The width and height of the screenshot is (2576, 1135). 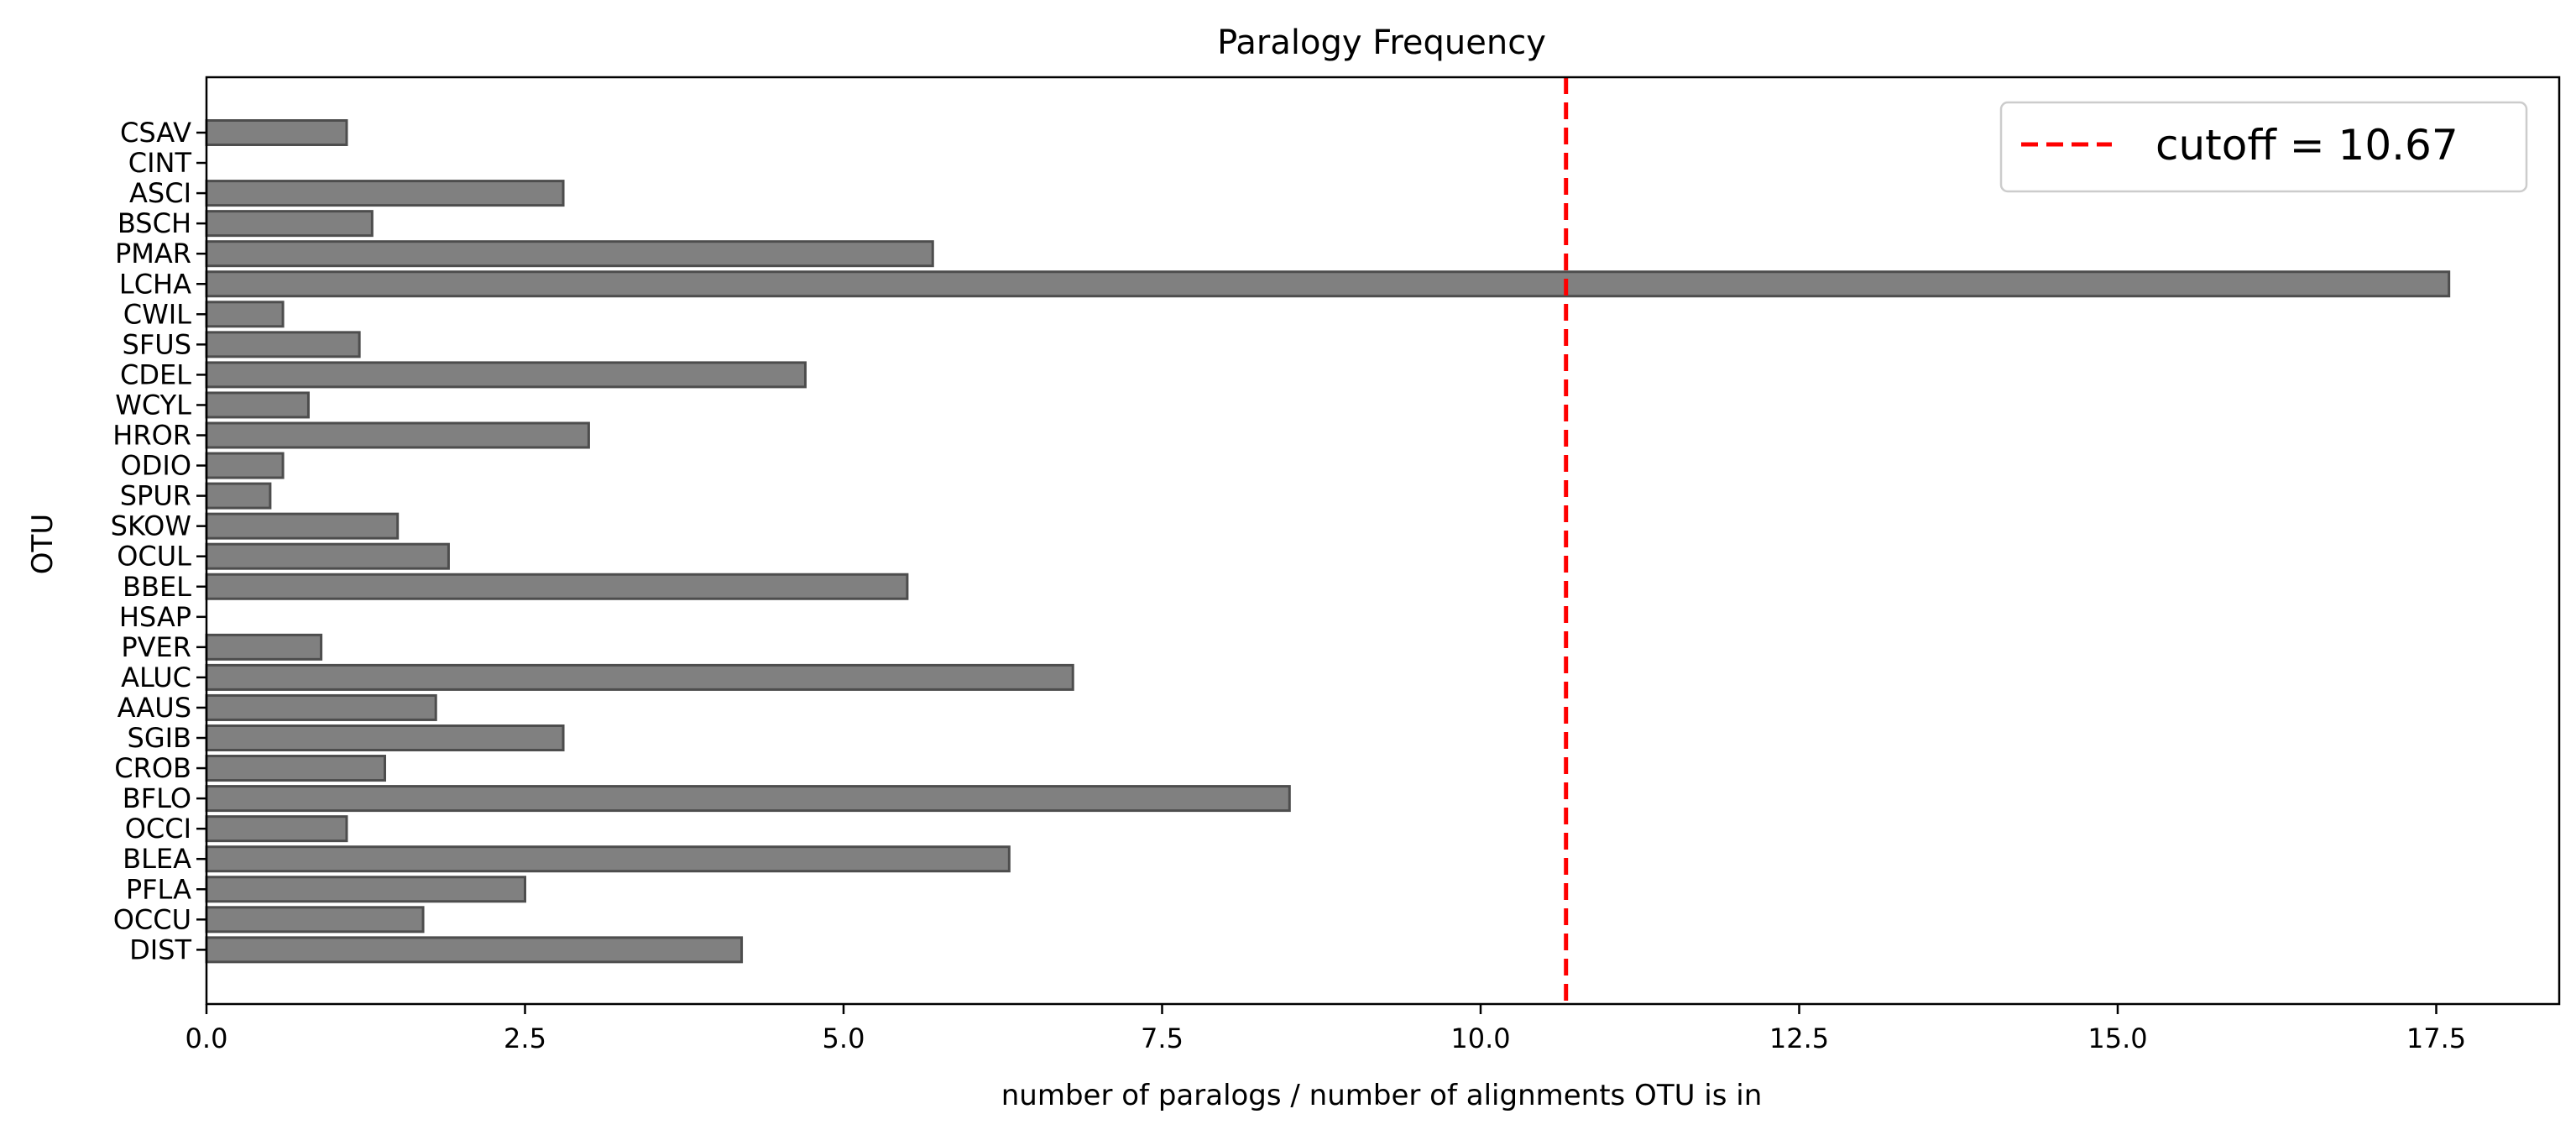 I want to click on x-tick-label: 17.5, so click(x=2436, y=1038).